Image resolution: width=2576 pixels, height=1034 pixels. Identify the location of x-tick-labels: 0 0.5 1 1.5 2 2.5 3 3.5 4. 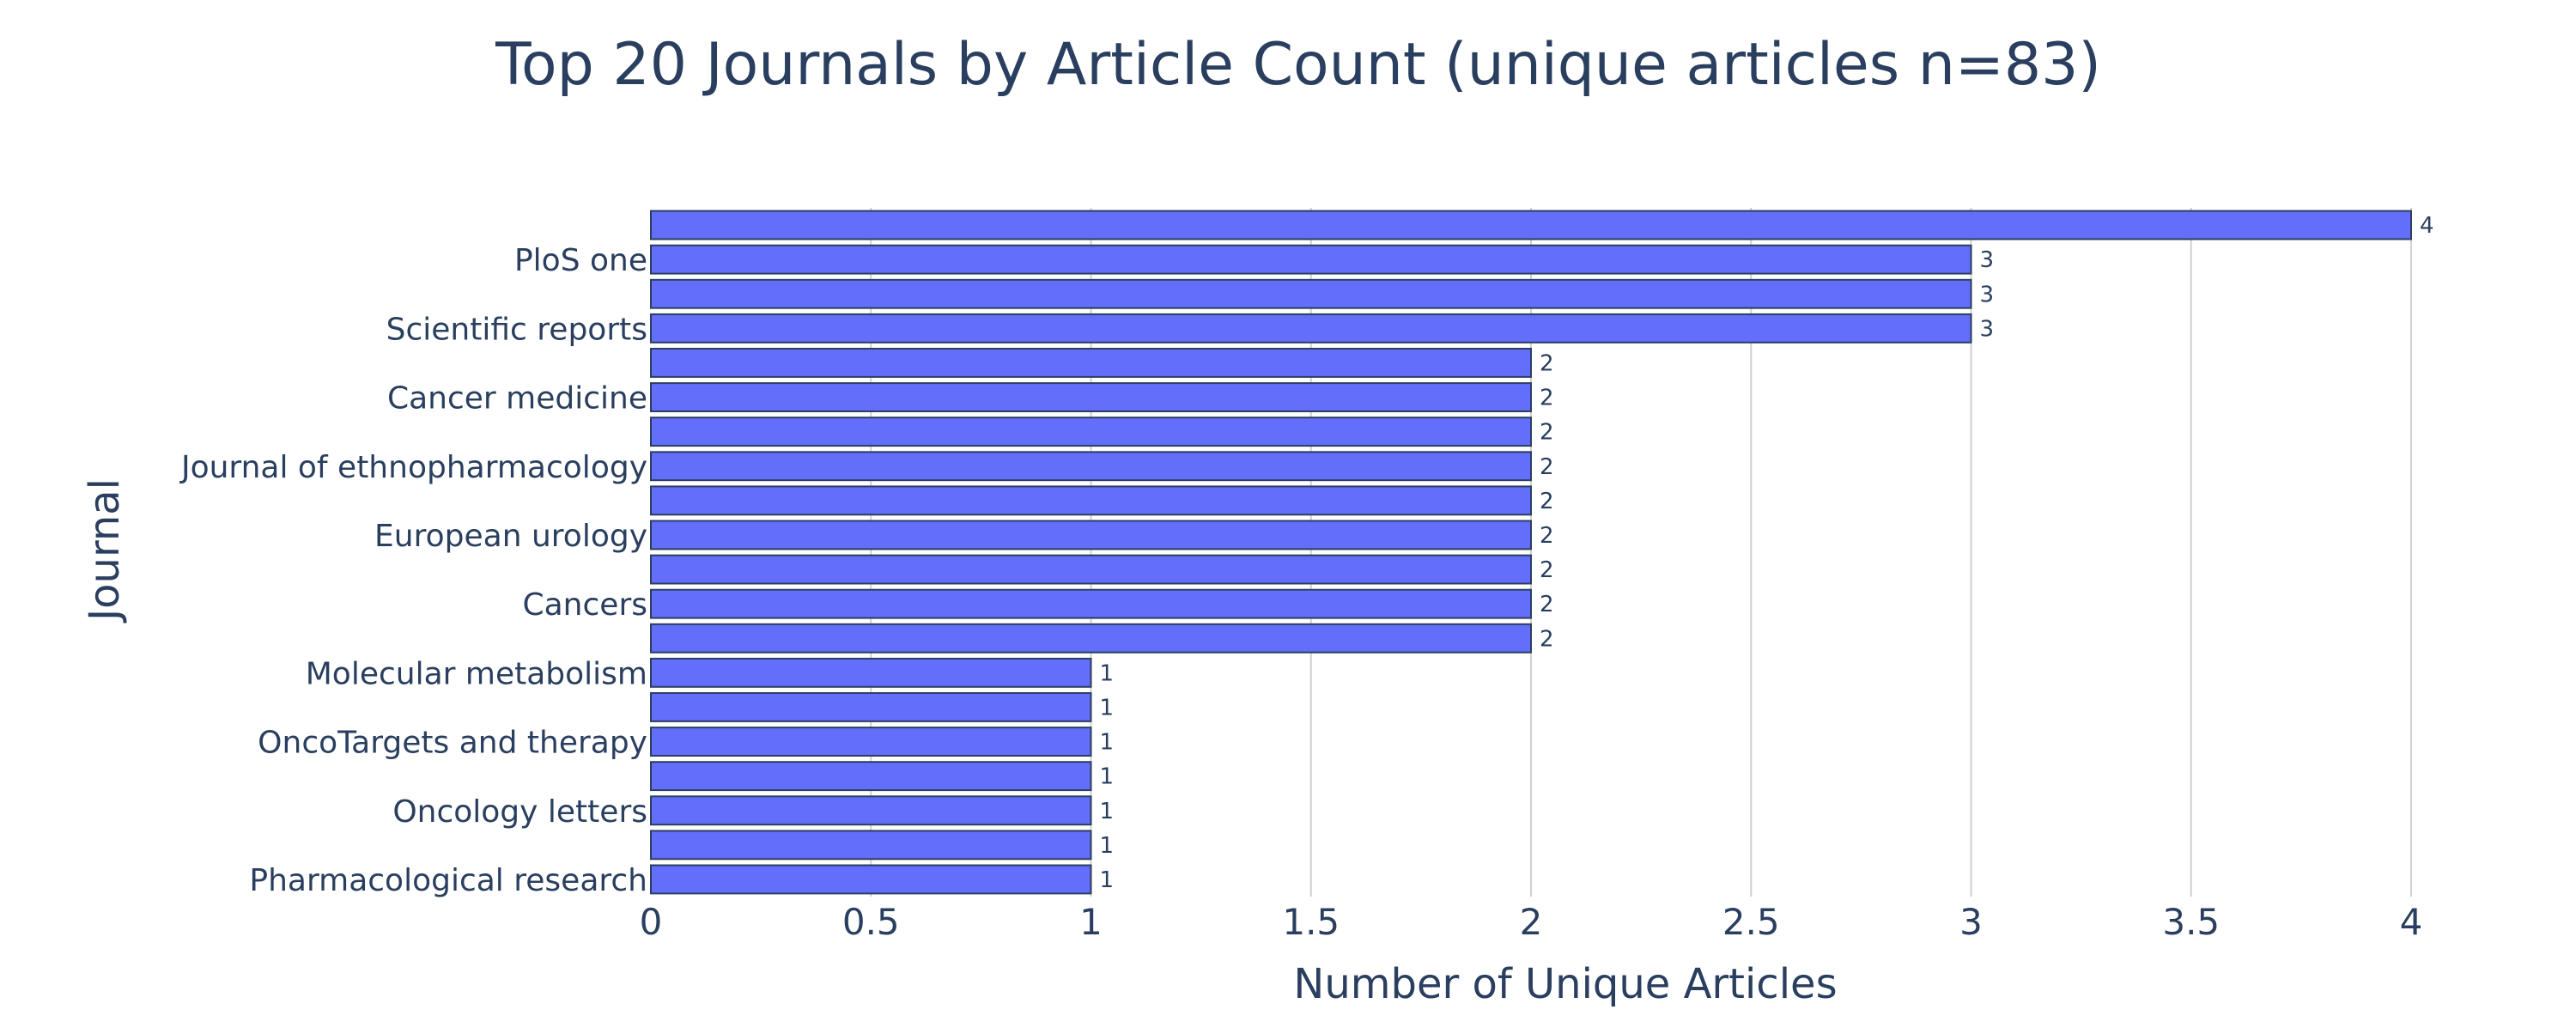
(1532, 922).